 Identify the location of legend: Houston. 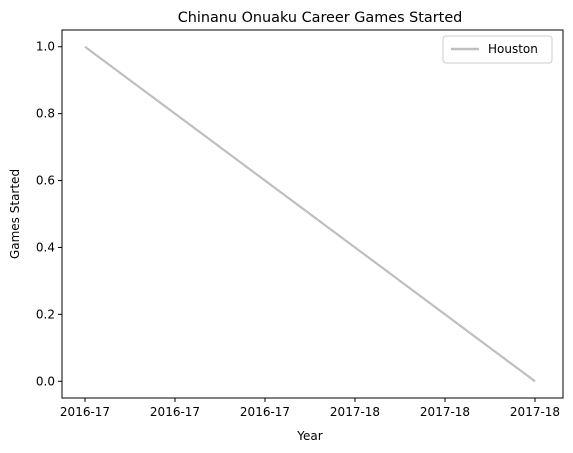
(497, 49).